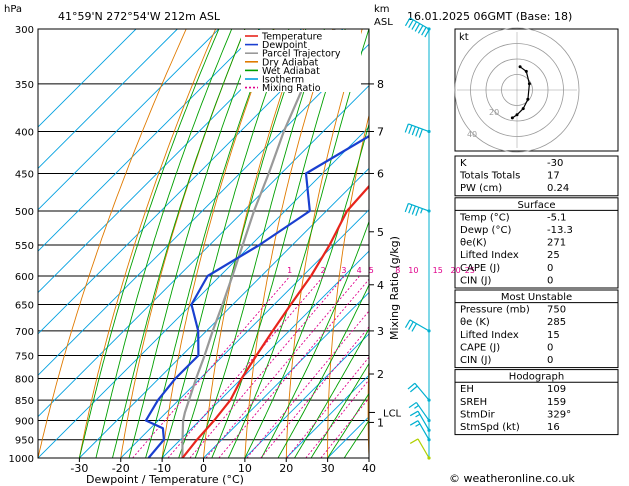  I want to click on hodograph-ring-label: 20, so click(494, 112).